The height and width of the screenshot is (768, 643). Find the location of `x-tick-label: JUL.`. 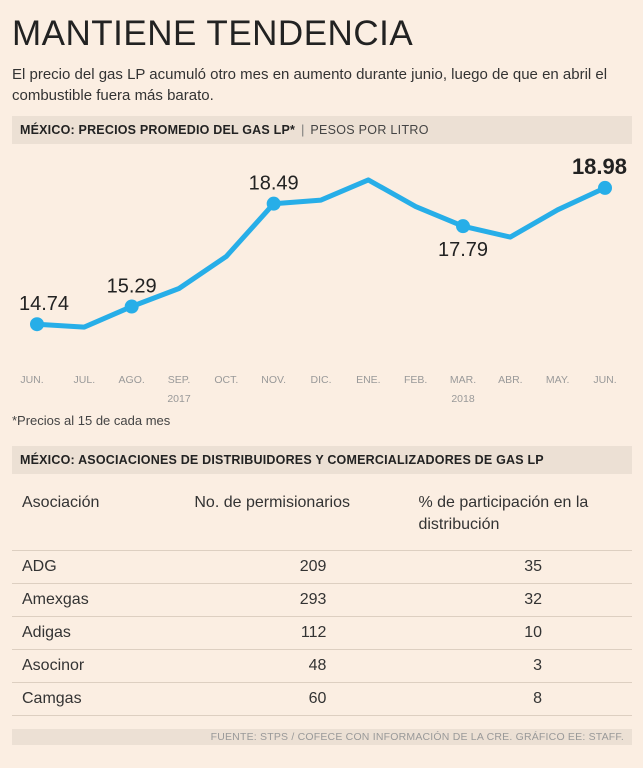

x-tick-label: JUL. is located at coordinates (85, 380).